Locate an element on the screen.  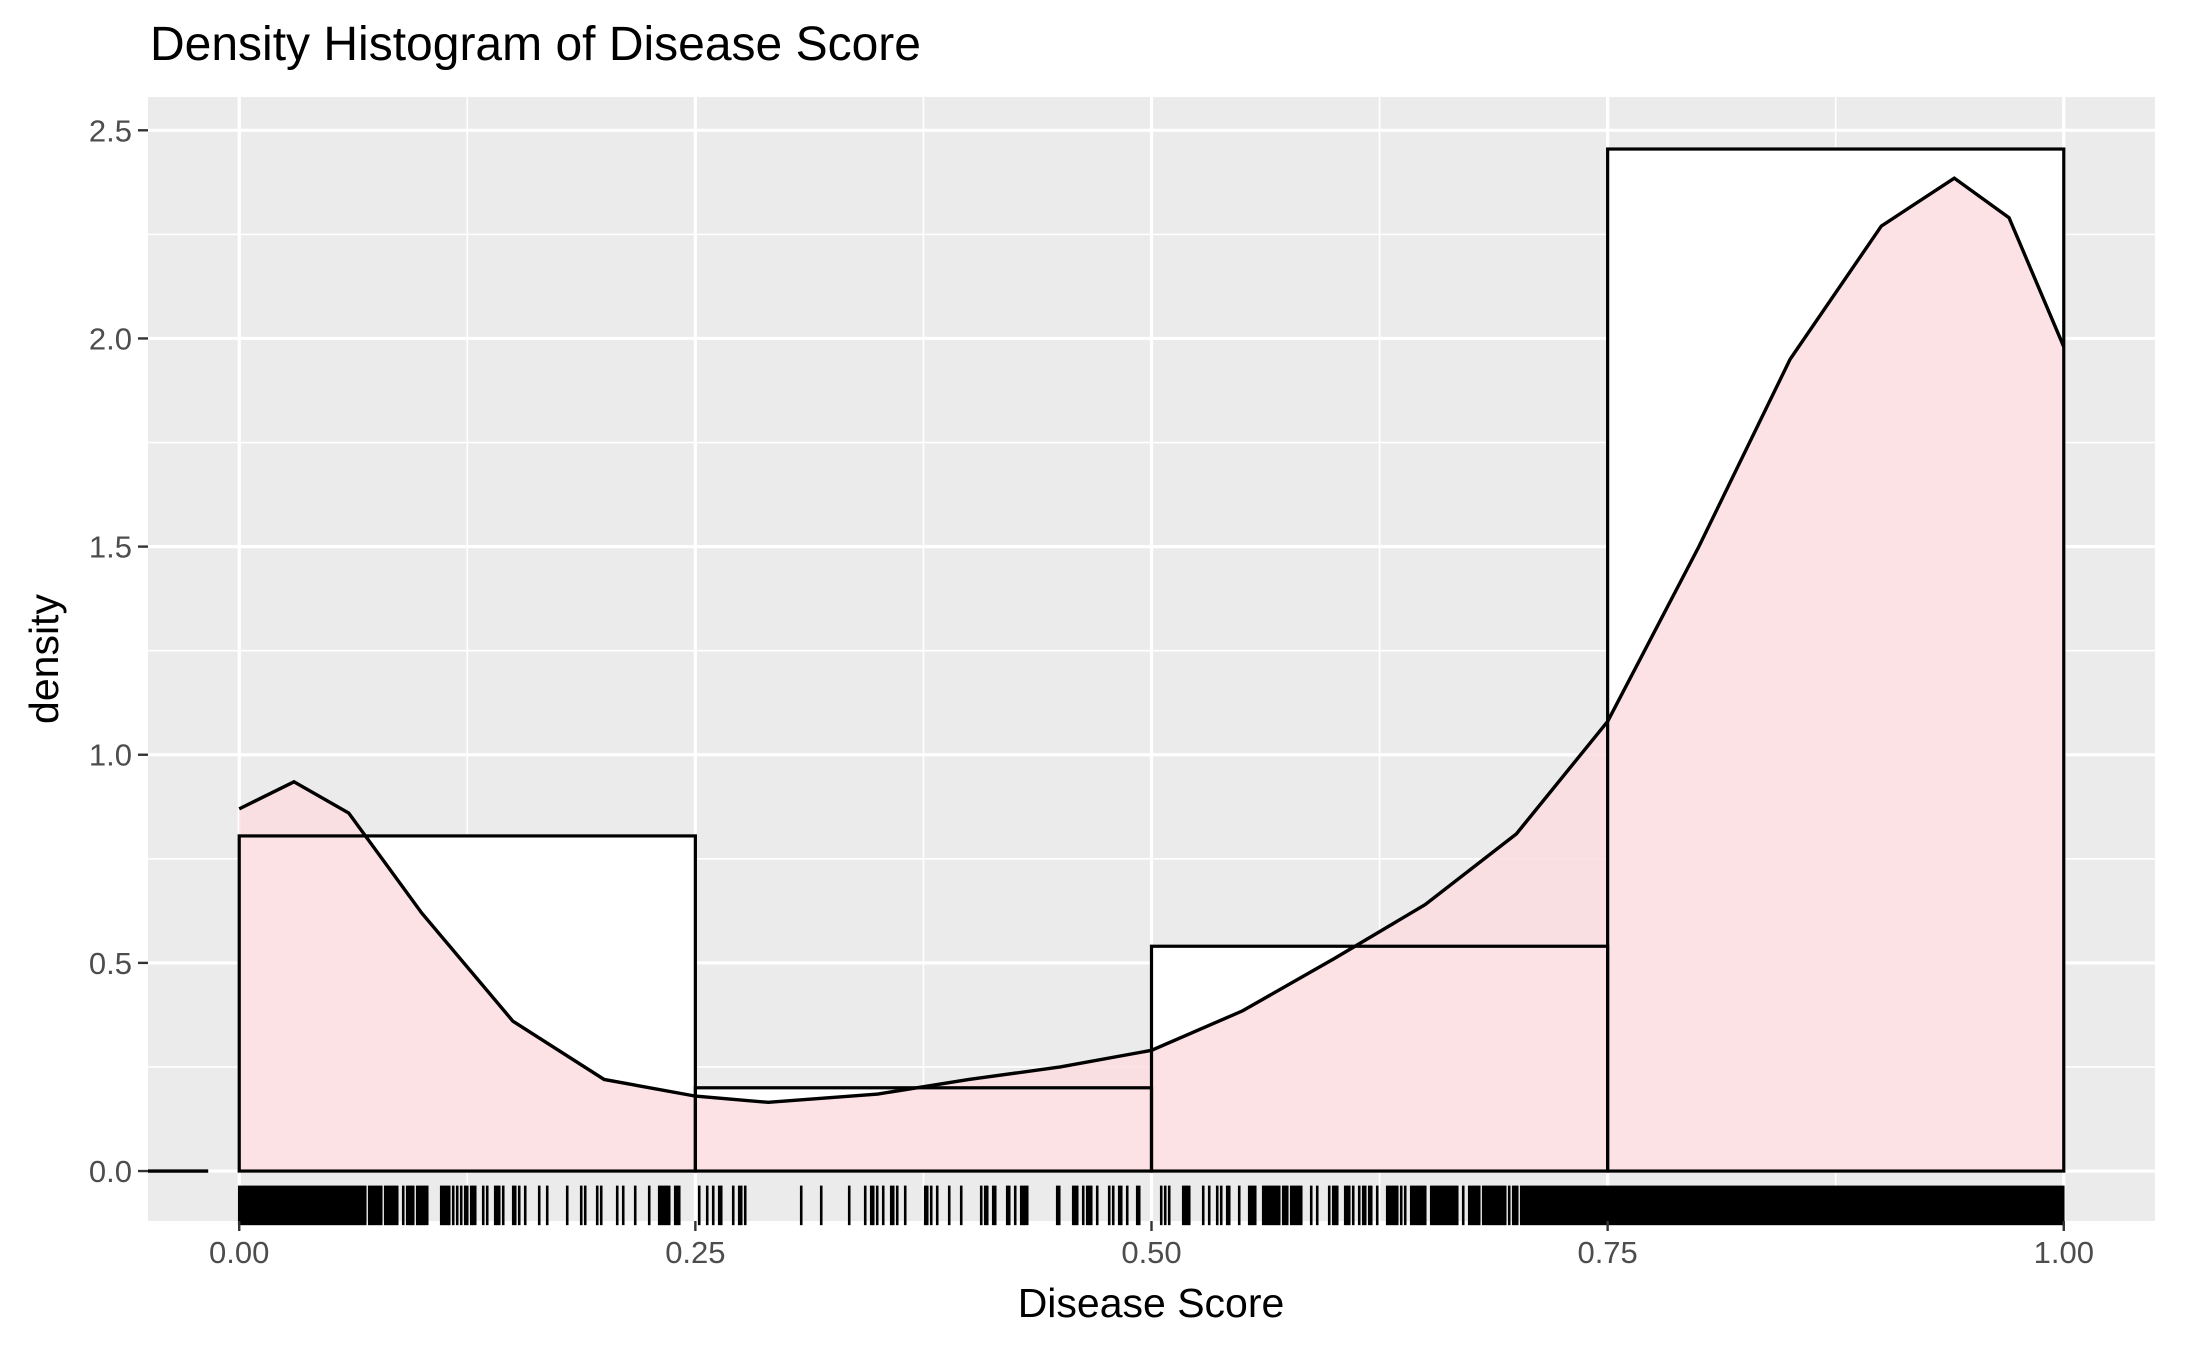
y-tick-label: 2.5 is located at coordinates (110, 130).